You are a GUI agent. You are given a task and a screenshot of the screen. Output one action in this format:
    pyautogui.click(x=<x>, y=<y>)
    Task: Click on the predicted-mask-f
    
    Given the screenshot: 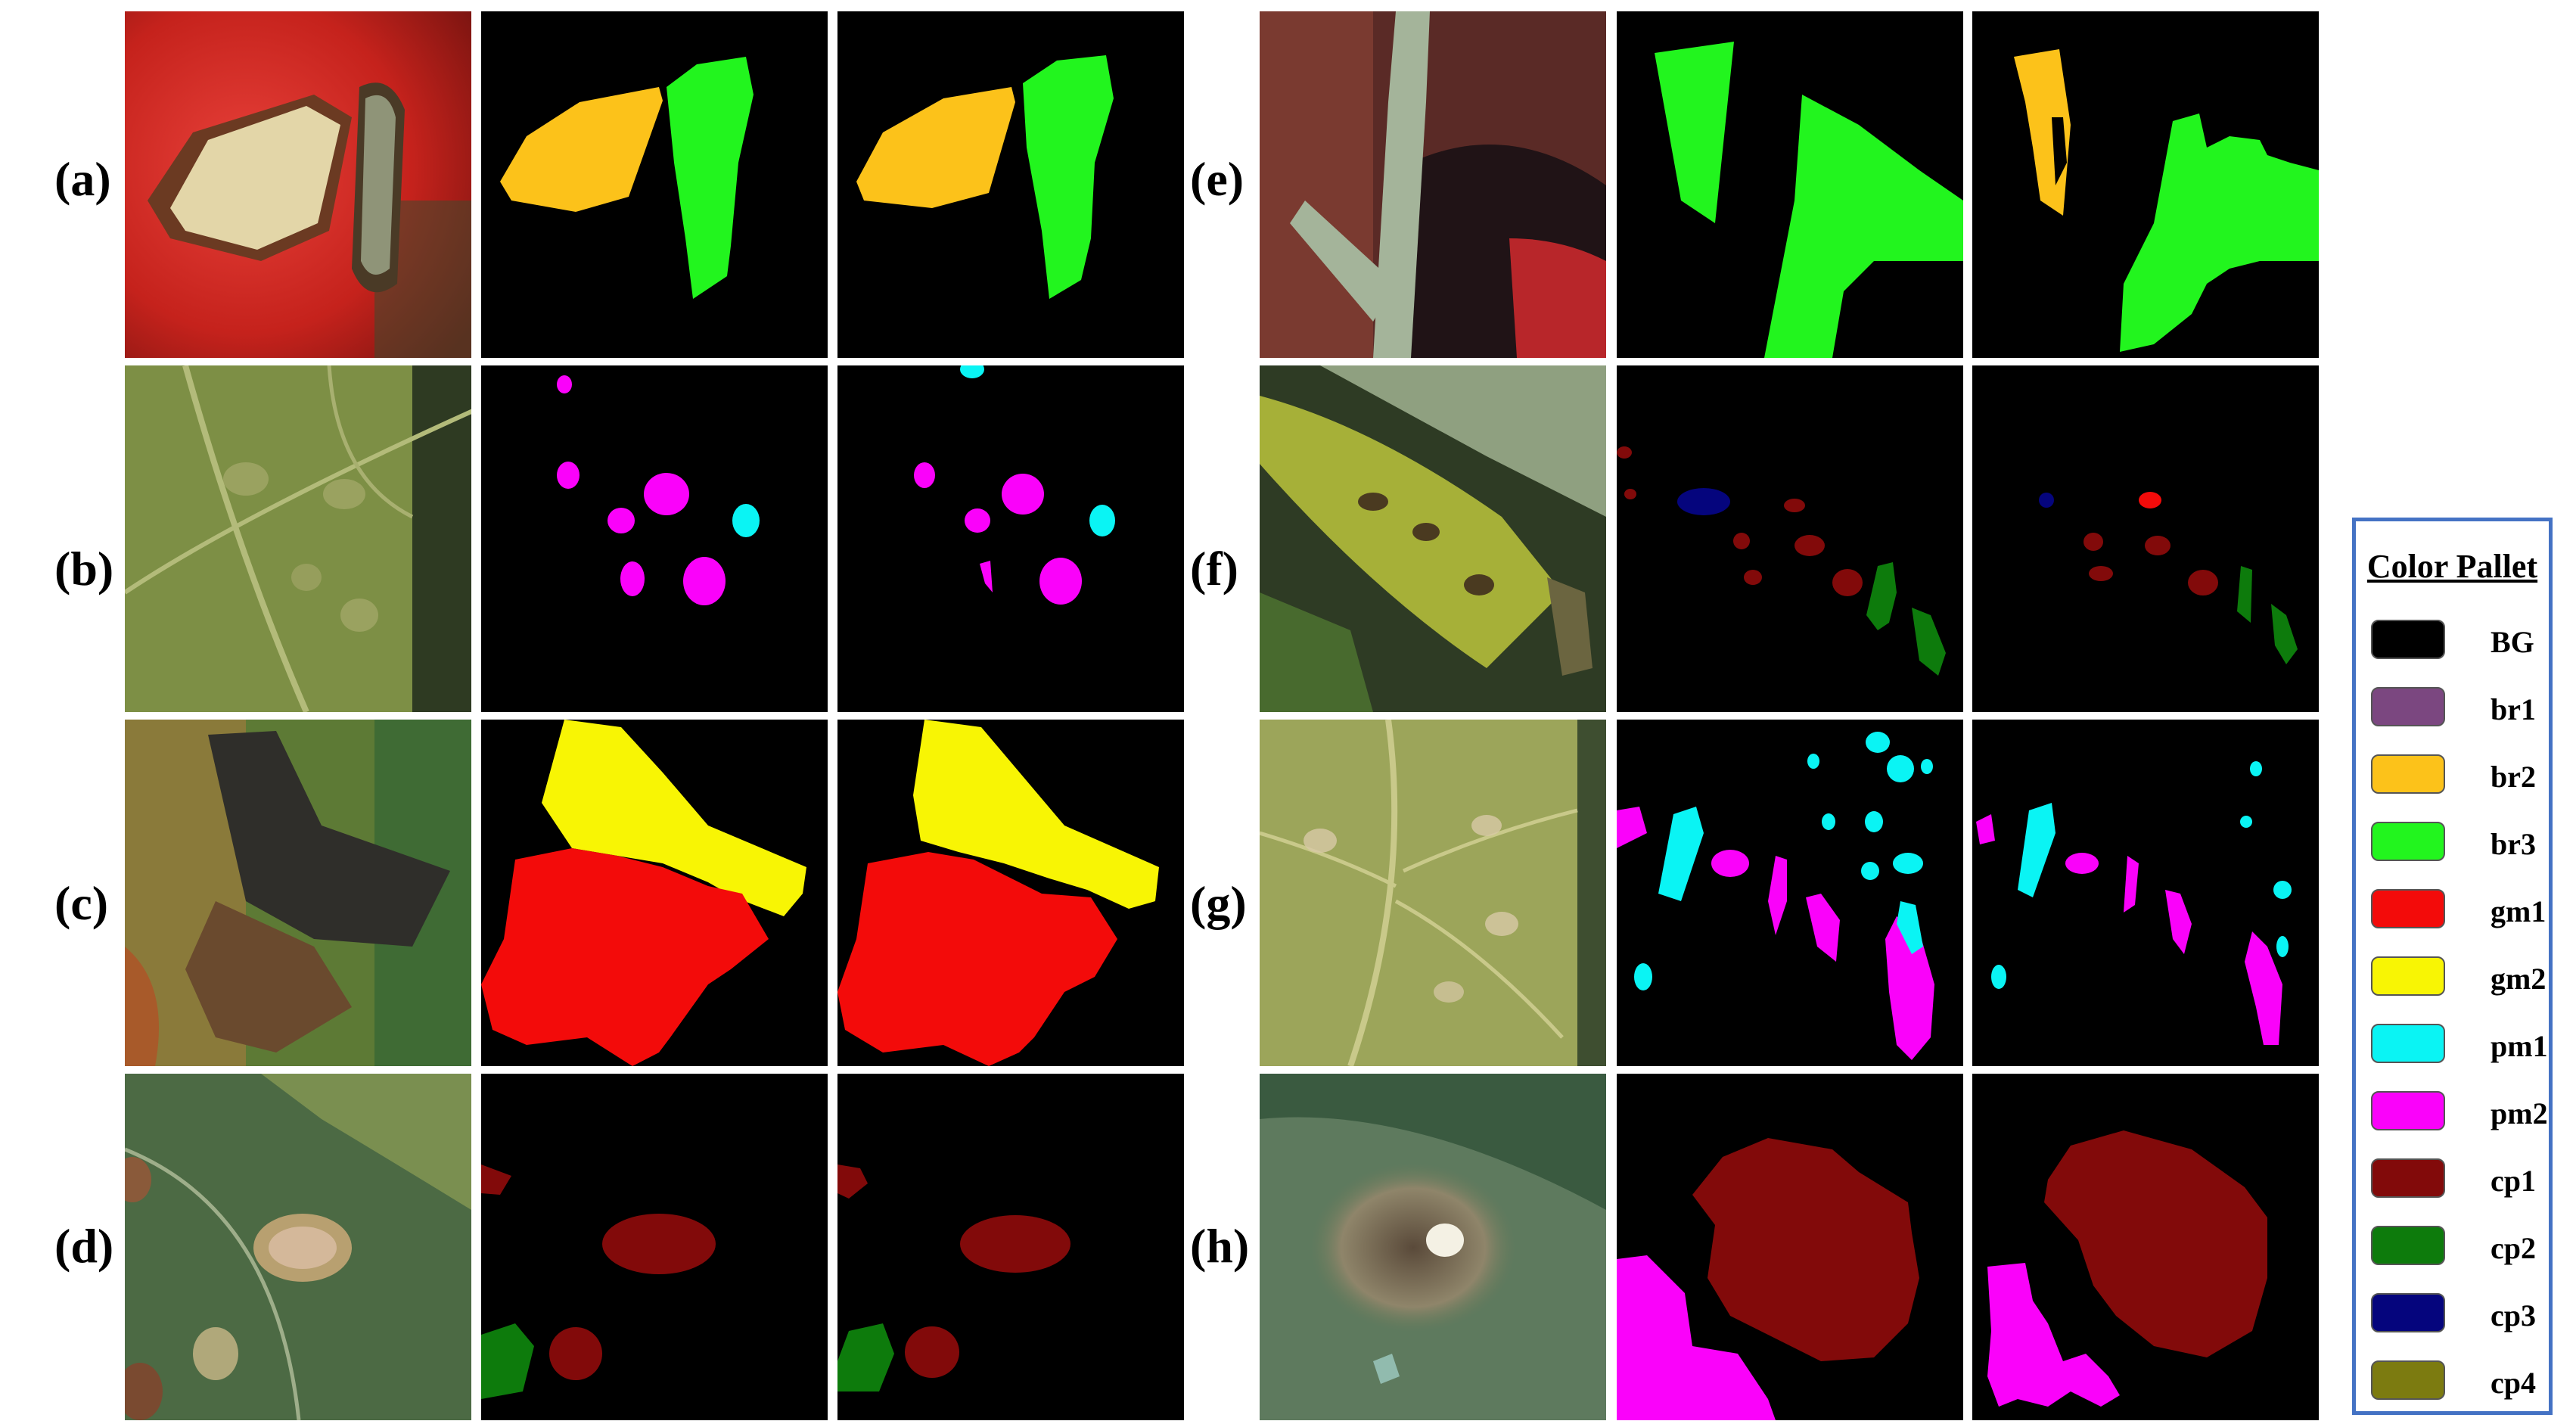 What is the action you would take?
    pyautogui.click(x=2145, y=538)
    